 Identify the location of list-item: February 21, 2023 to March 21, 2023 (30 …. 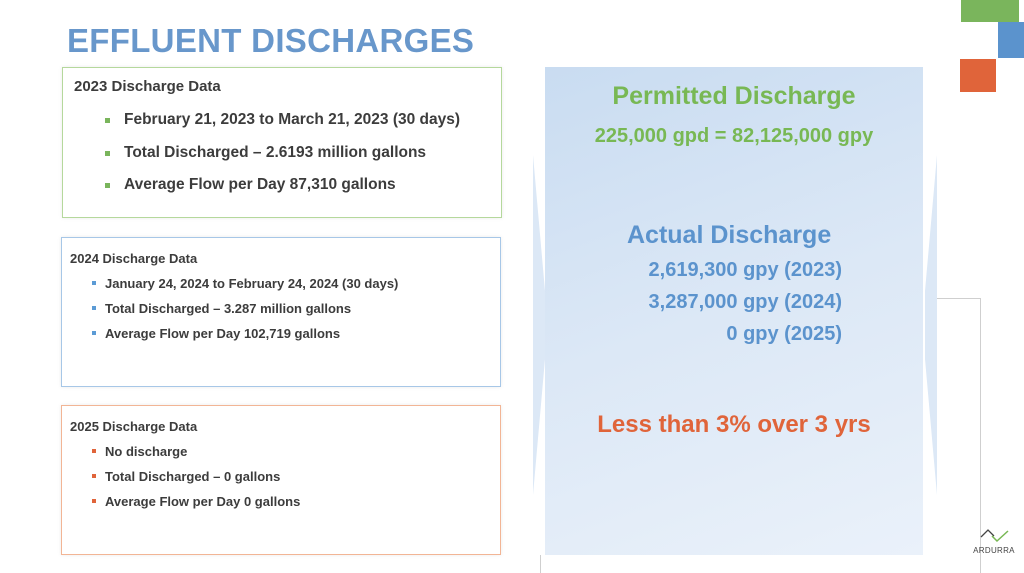
(303, 120).